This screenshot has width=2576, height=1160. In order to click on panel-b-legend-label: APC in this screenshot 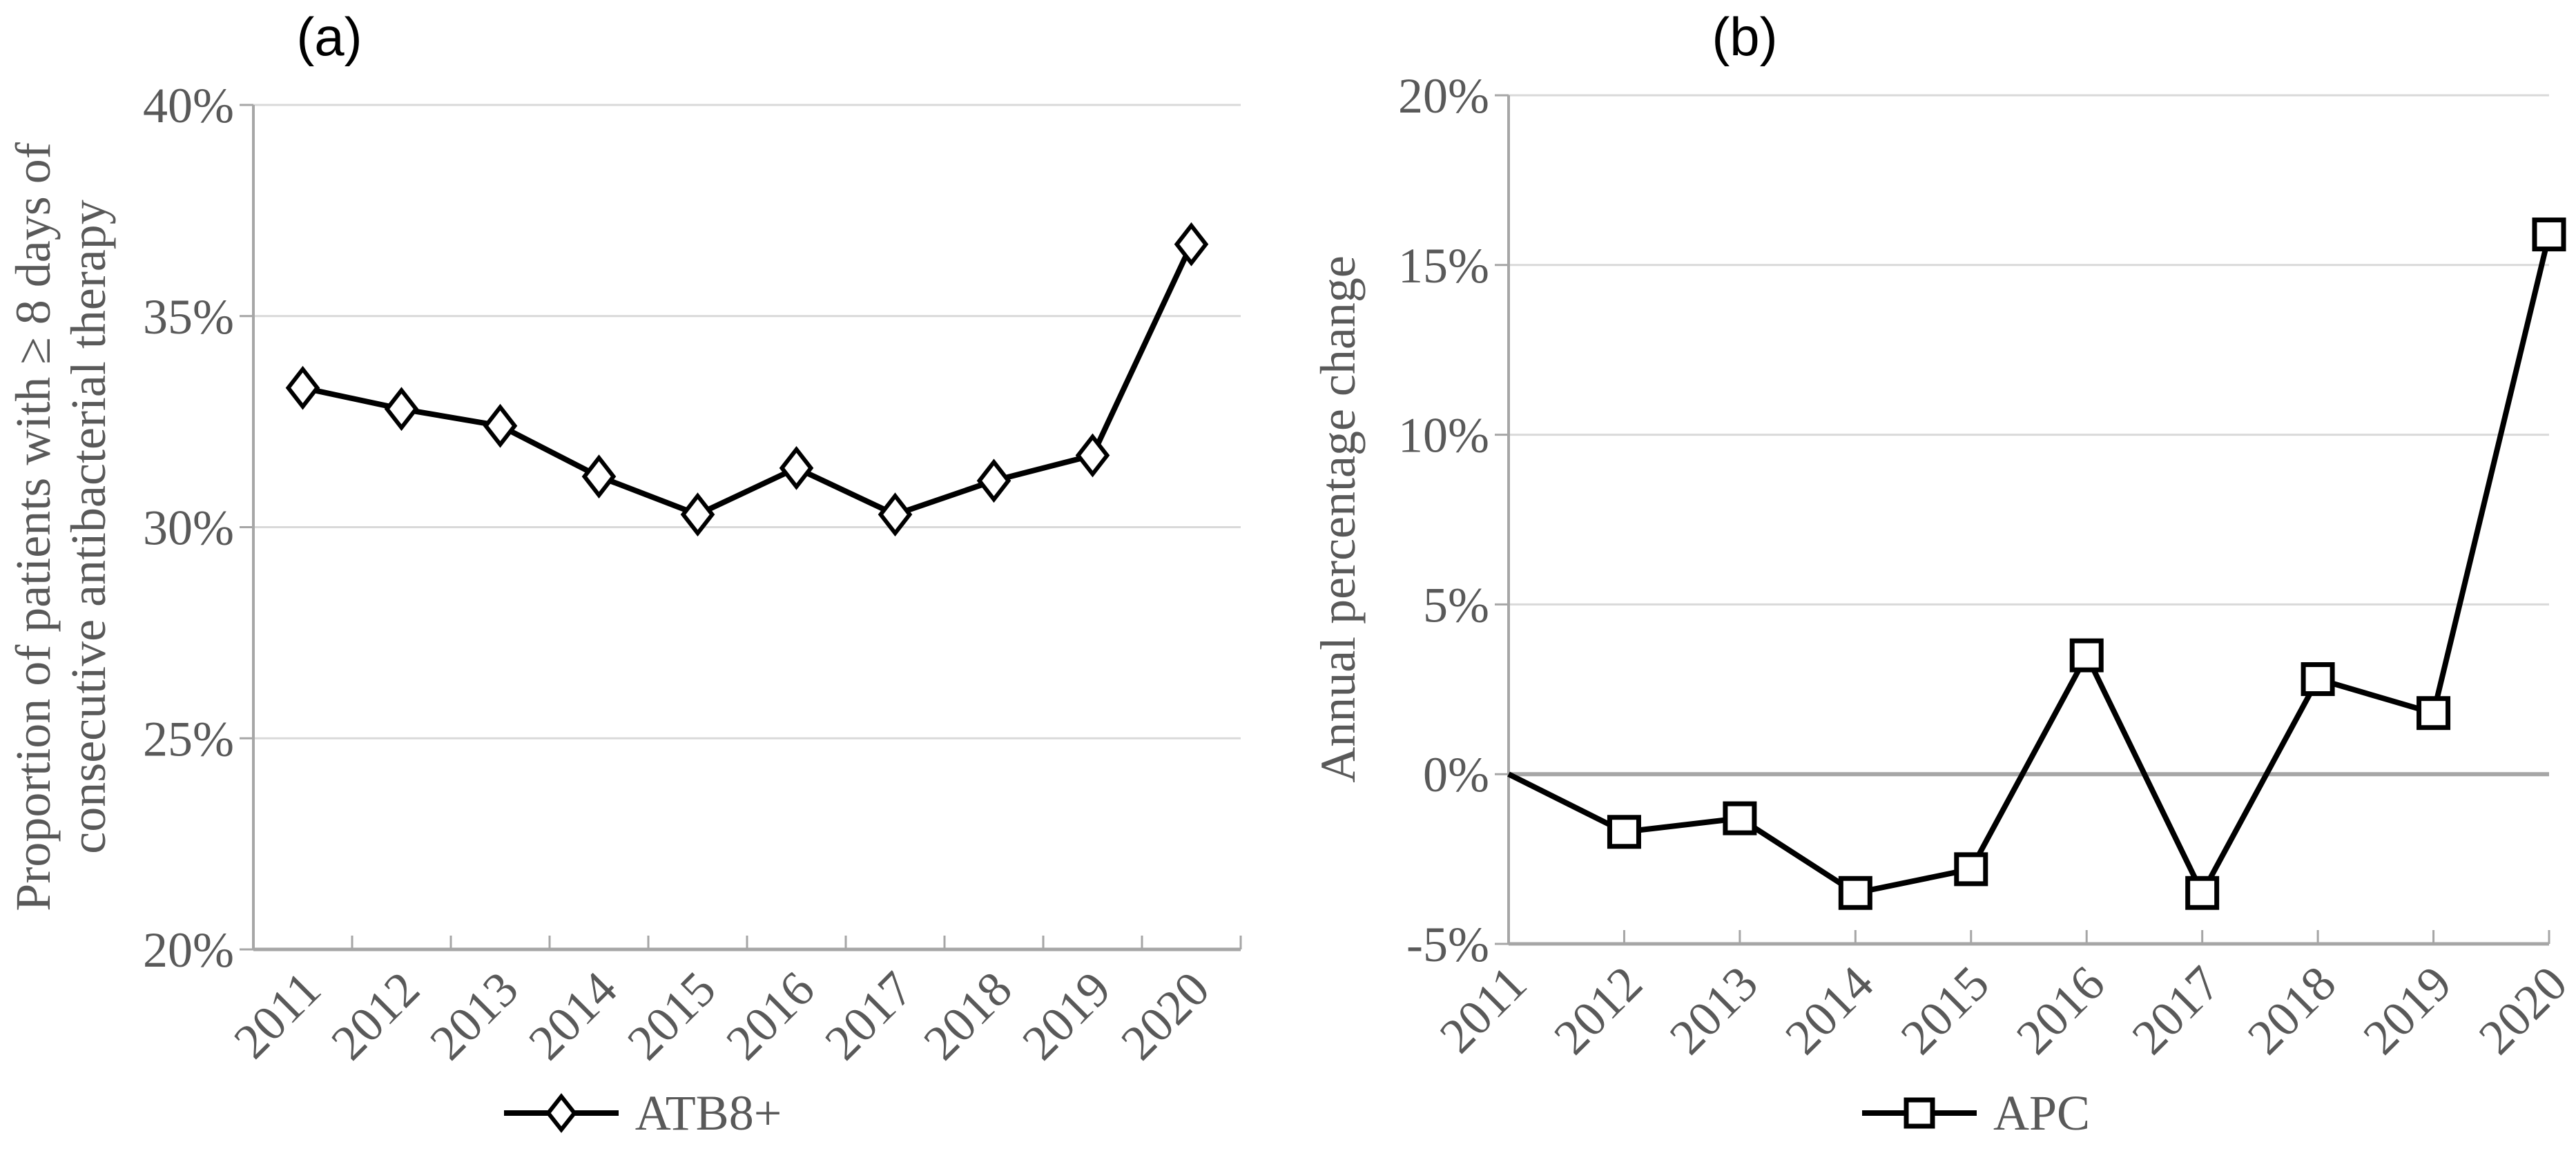, I will do `click(2042, 1113)`.